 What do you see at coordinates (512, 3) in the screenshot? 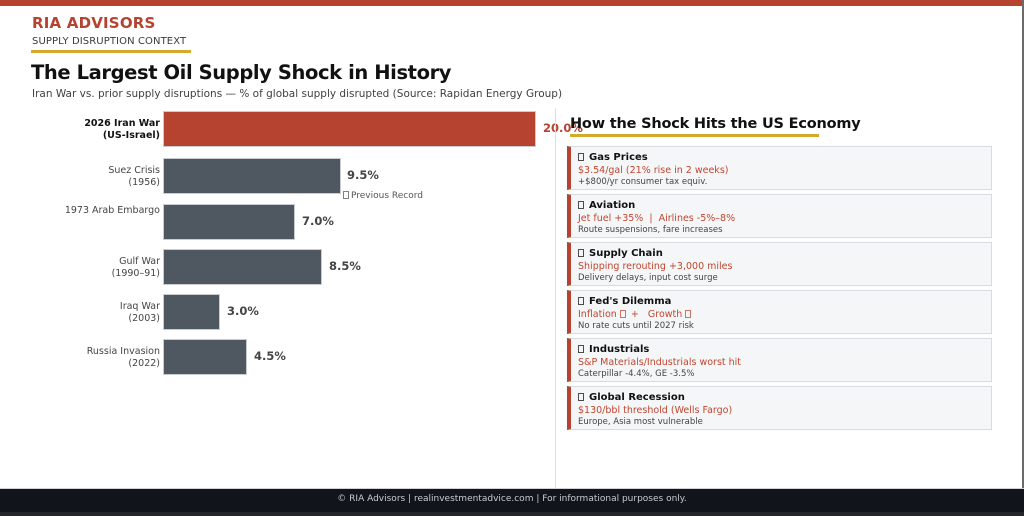
I see `top-accent-band` at bounding box center [512, 3].